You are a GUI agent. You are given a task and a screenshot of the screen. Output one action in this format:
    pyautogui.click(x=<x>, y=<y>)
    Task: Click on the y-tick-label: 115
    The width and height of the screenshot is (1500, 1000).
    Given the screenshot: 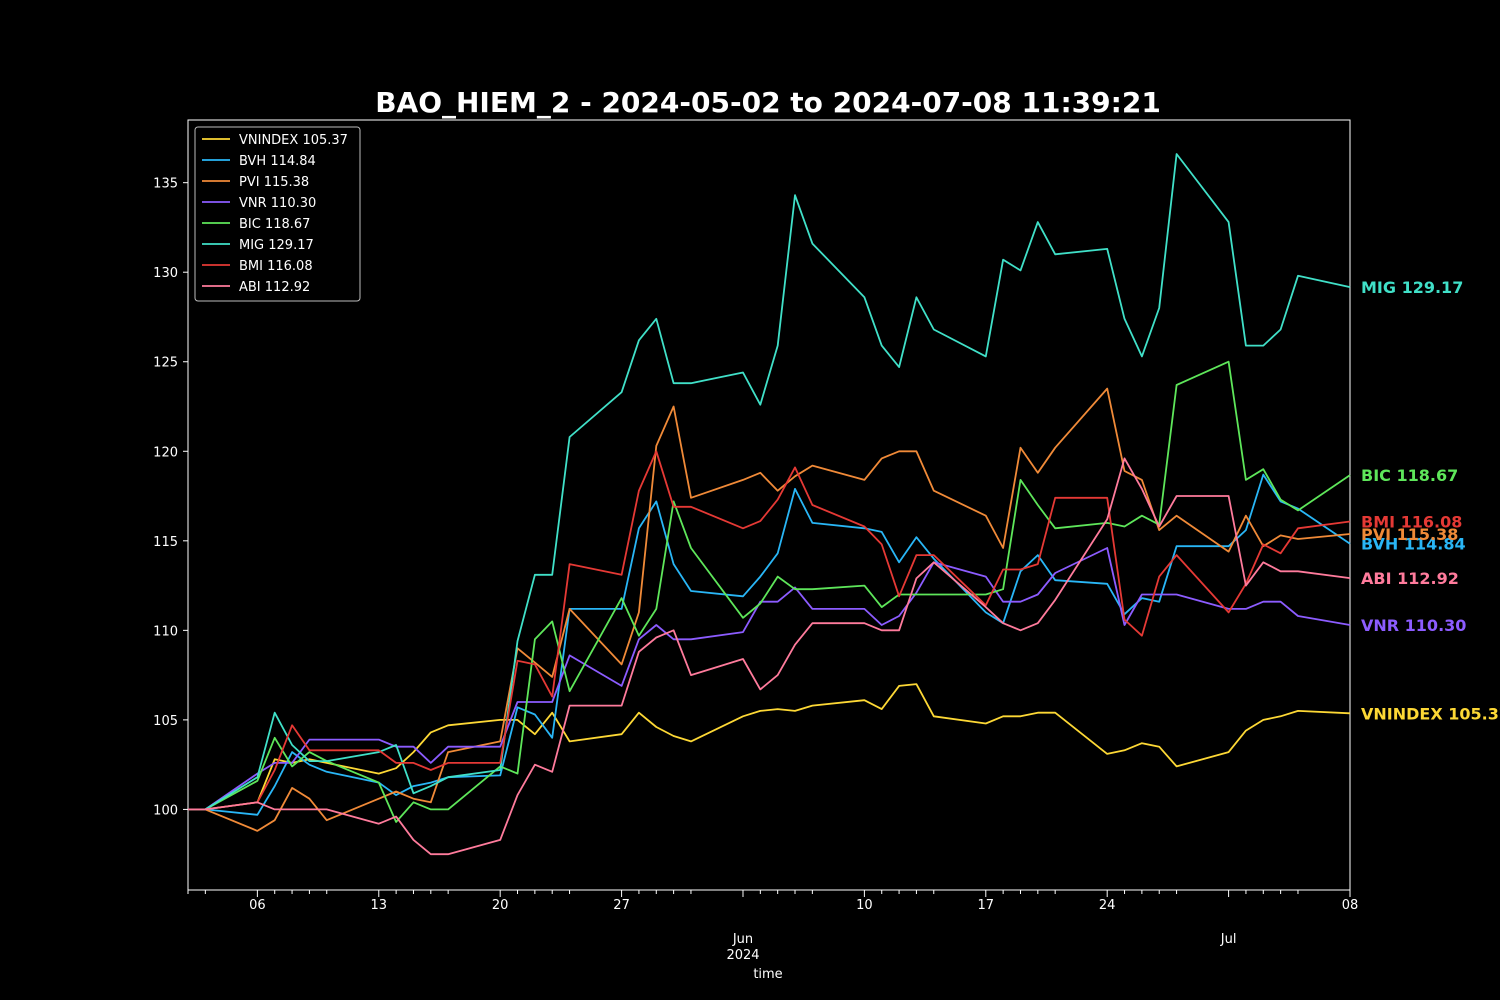 What is the action you would take?
    pyautogui.click(x=165, y=542)
    